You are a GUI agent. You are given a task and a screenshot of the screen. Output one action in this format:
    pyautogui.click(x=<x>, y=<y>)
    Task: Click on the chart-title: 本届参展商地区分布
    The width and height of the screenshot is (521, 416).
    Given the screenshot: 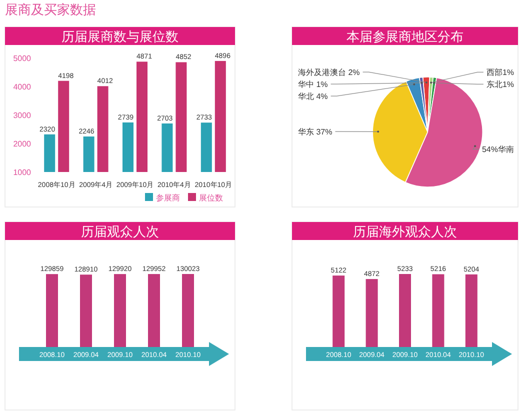 What is the action you would take?
    pyautogui.click(x=405, y=36)
    